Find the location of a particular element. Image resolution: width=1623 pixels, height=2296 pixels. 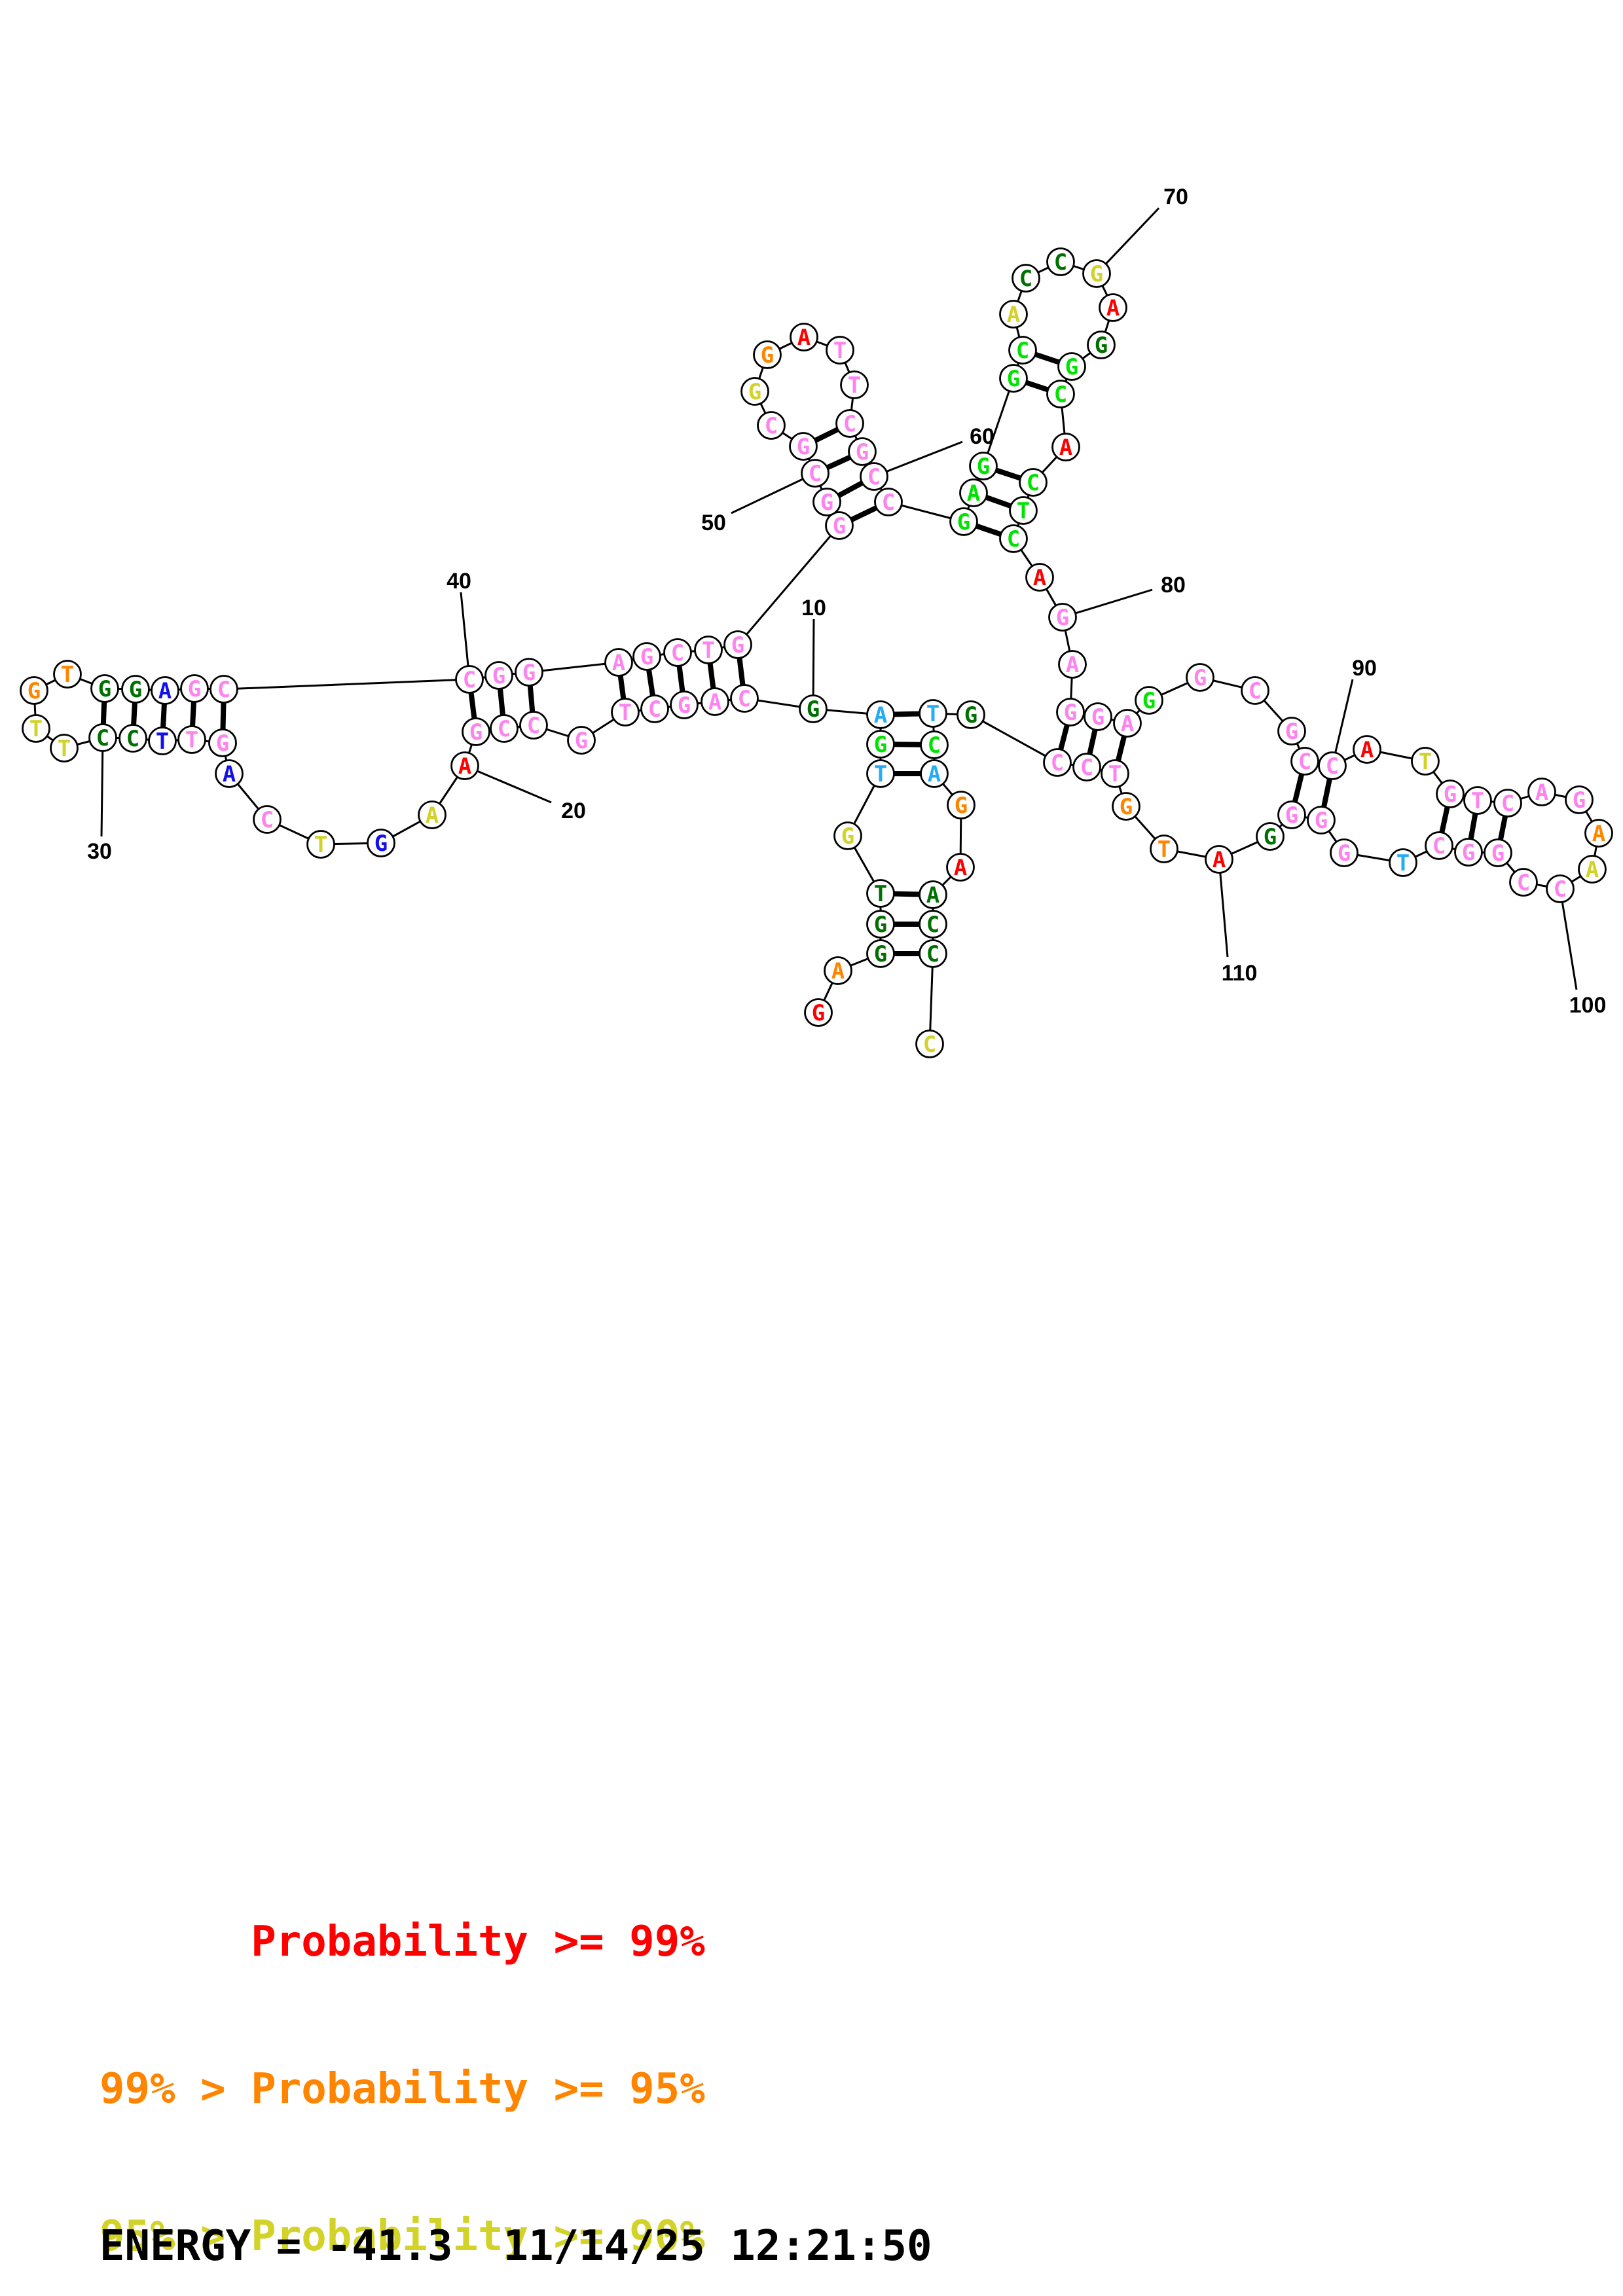

nucleotide-7: T is located at coordinates (880, 773).